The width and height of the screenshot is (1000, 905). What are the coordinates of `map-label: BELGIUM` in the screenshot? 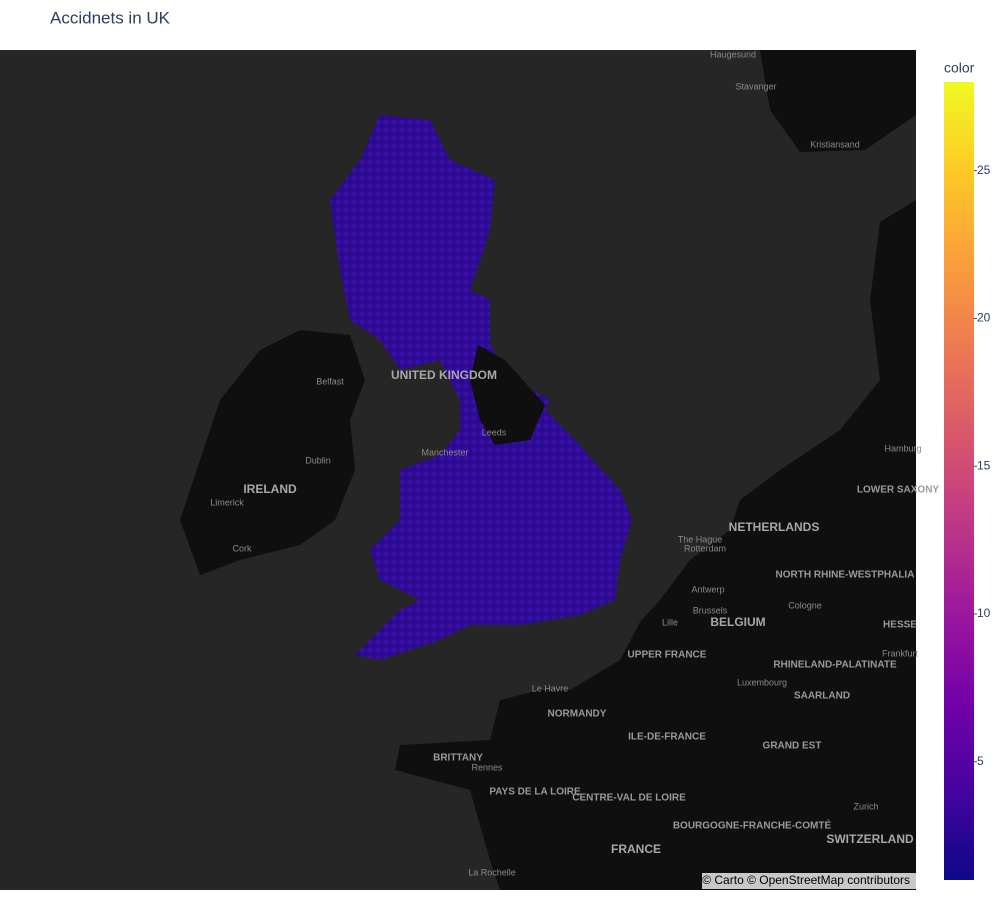 It's located at (737, 622).